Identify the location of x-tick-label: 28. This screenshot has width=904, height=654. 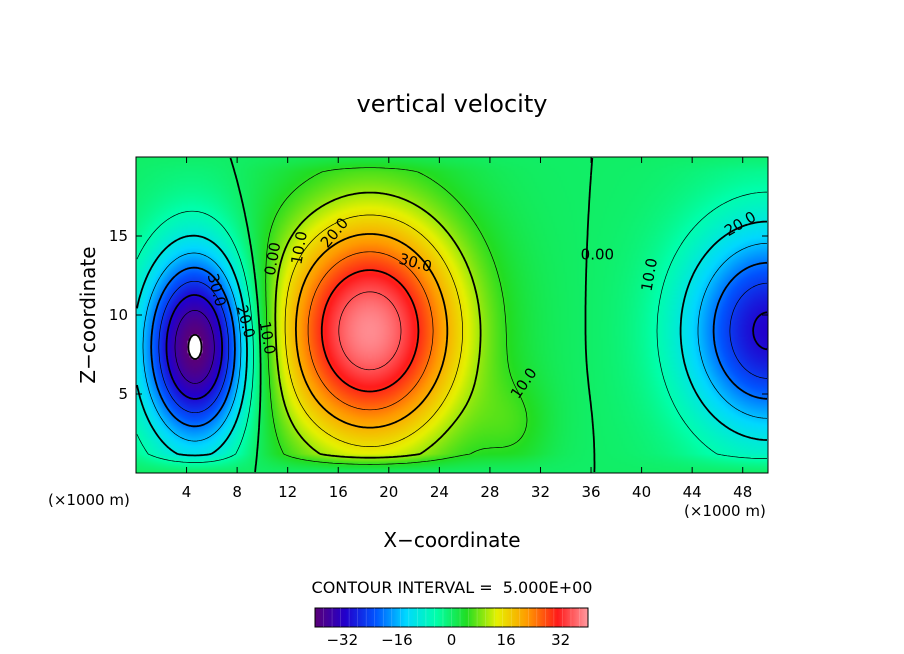
(489, 492).